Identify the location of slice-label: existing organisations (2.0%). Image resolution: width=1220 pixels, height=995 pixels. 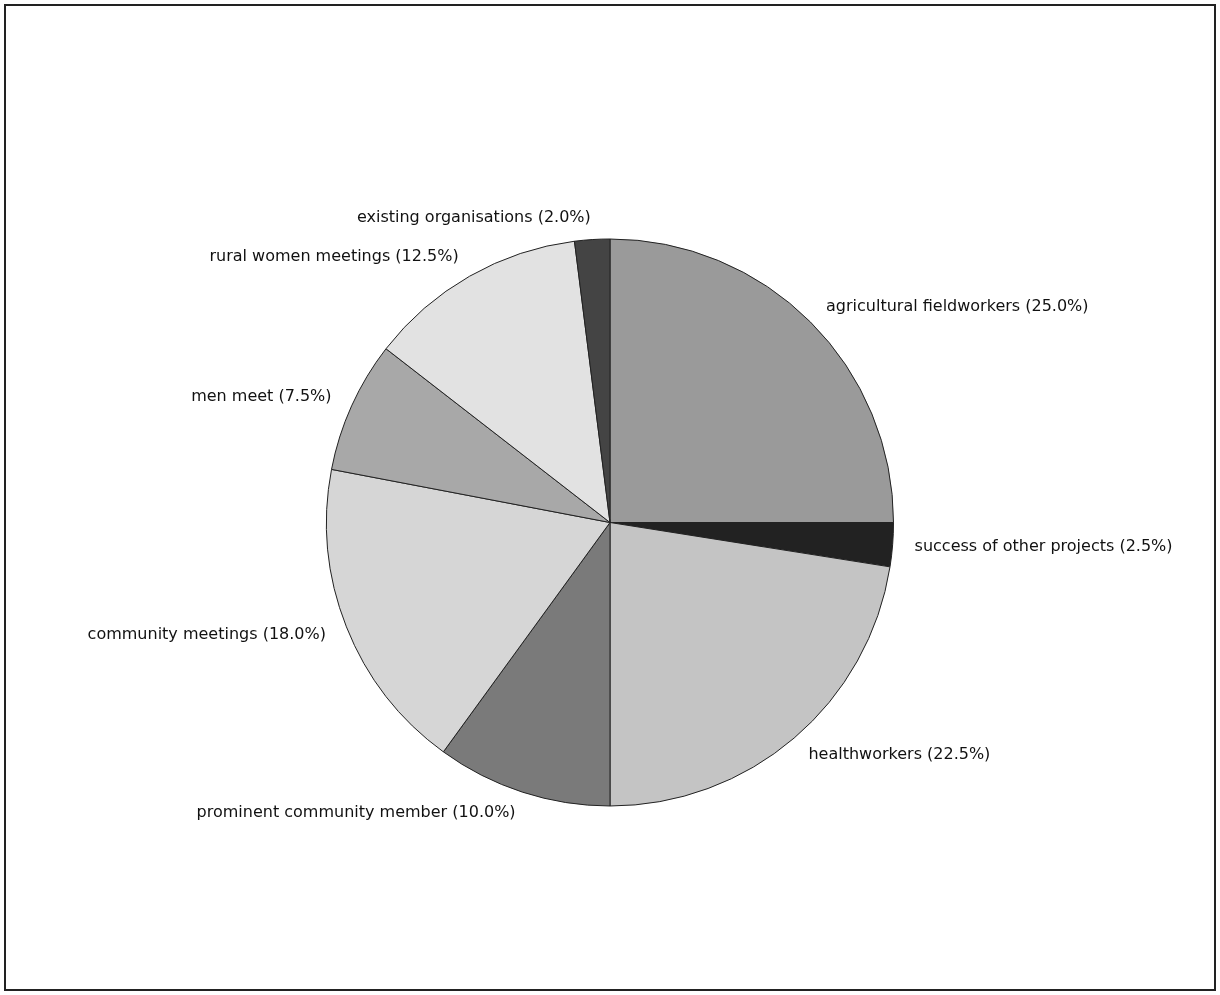
(473, 216).